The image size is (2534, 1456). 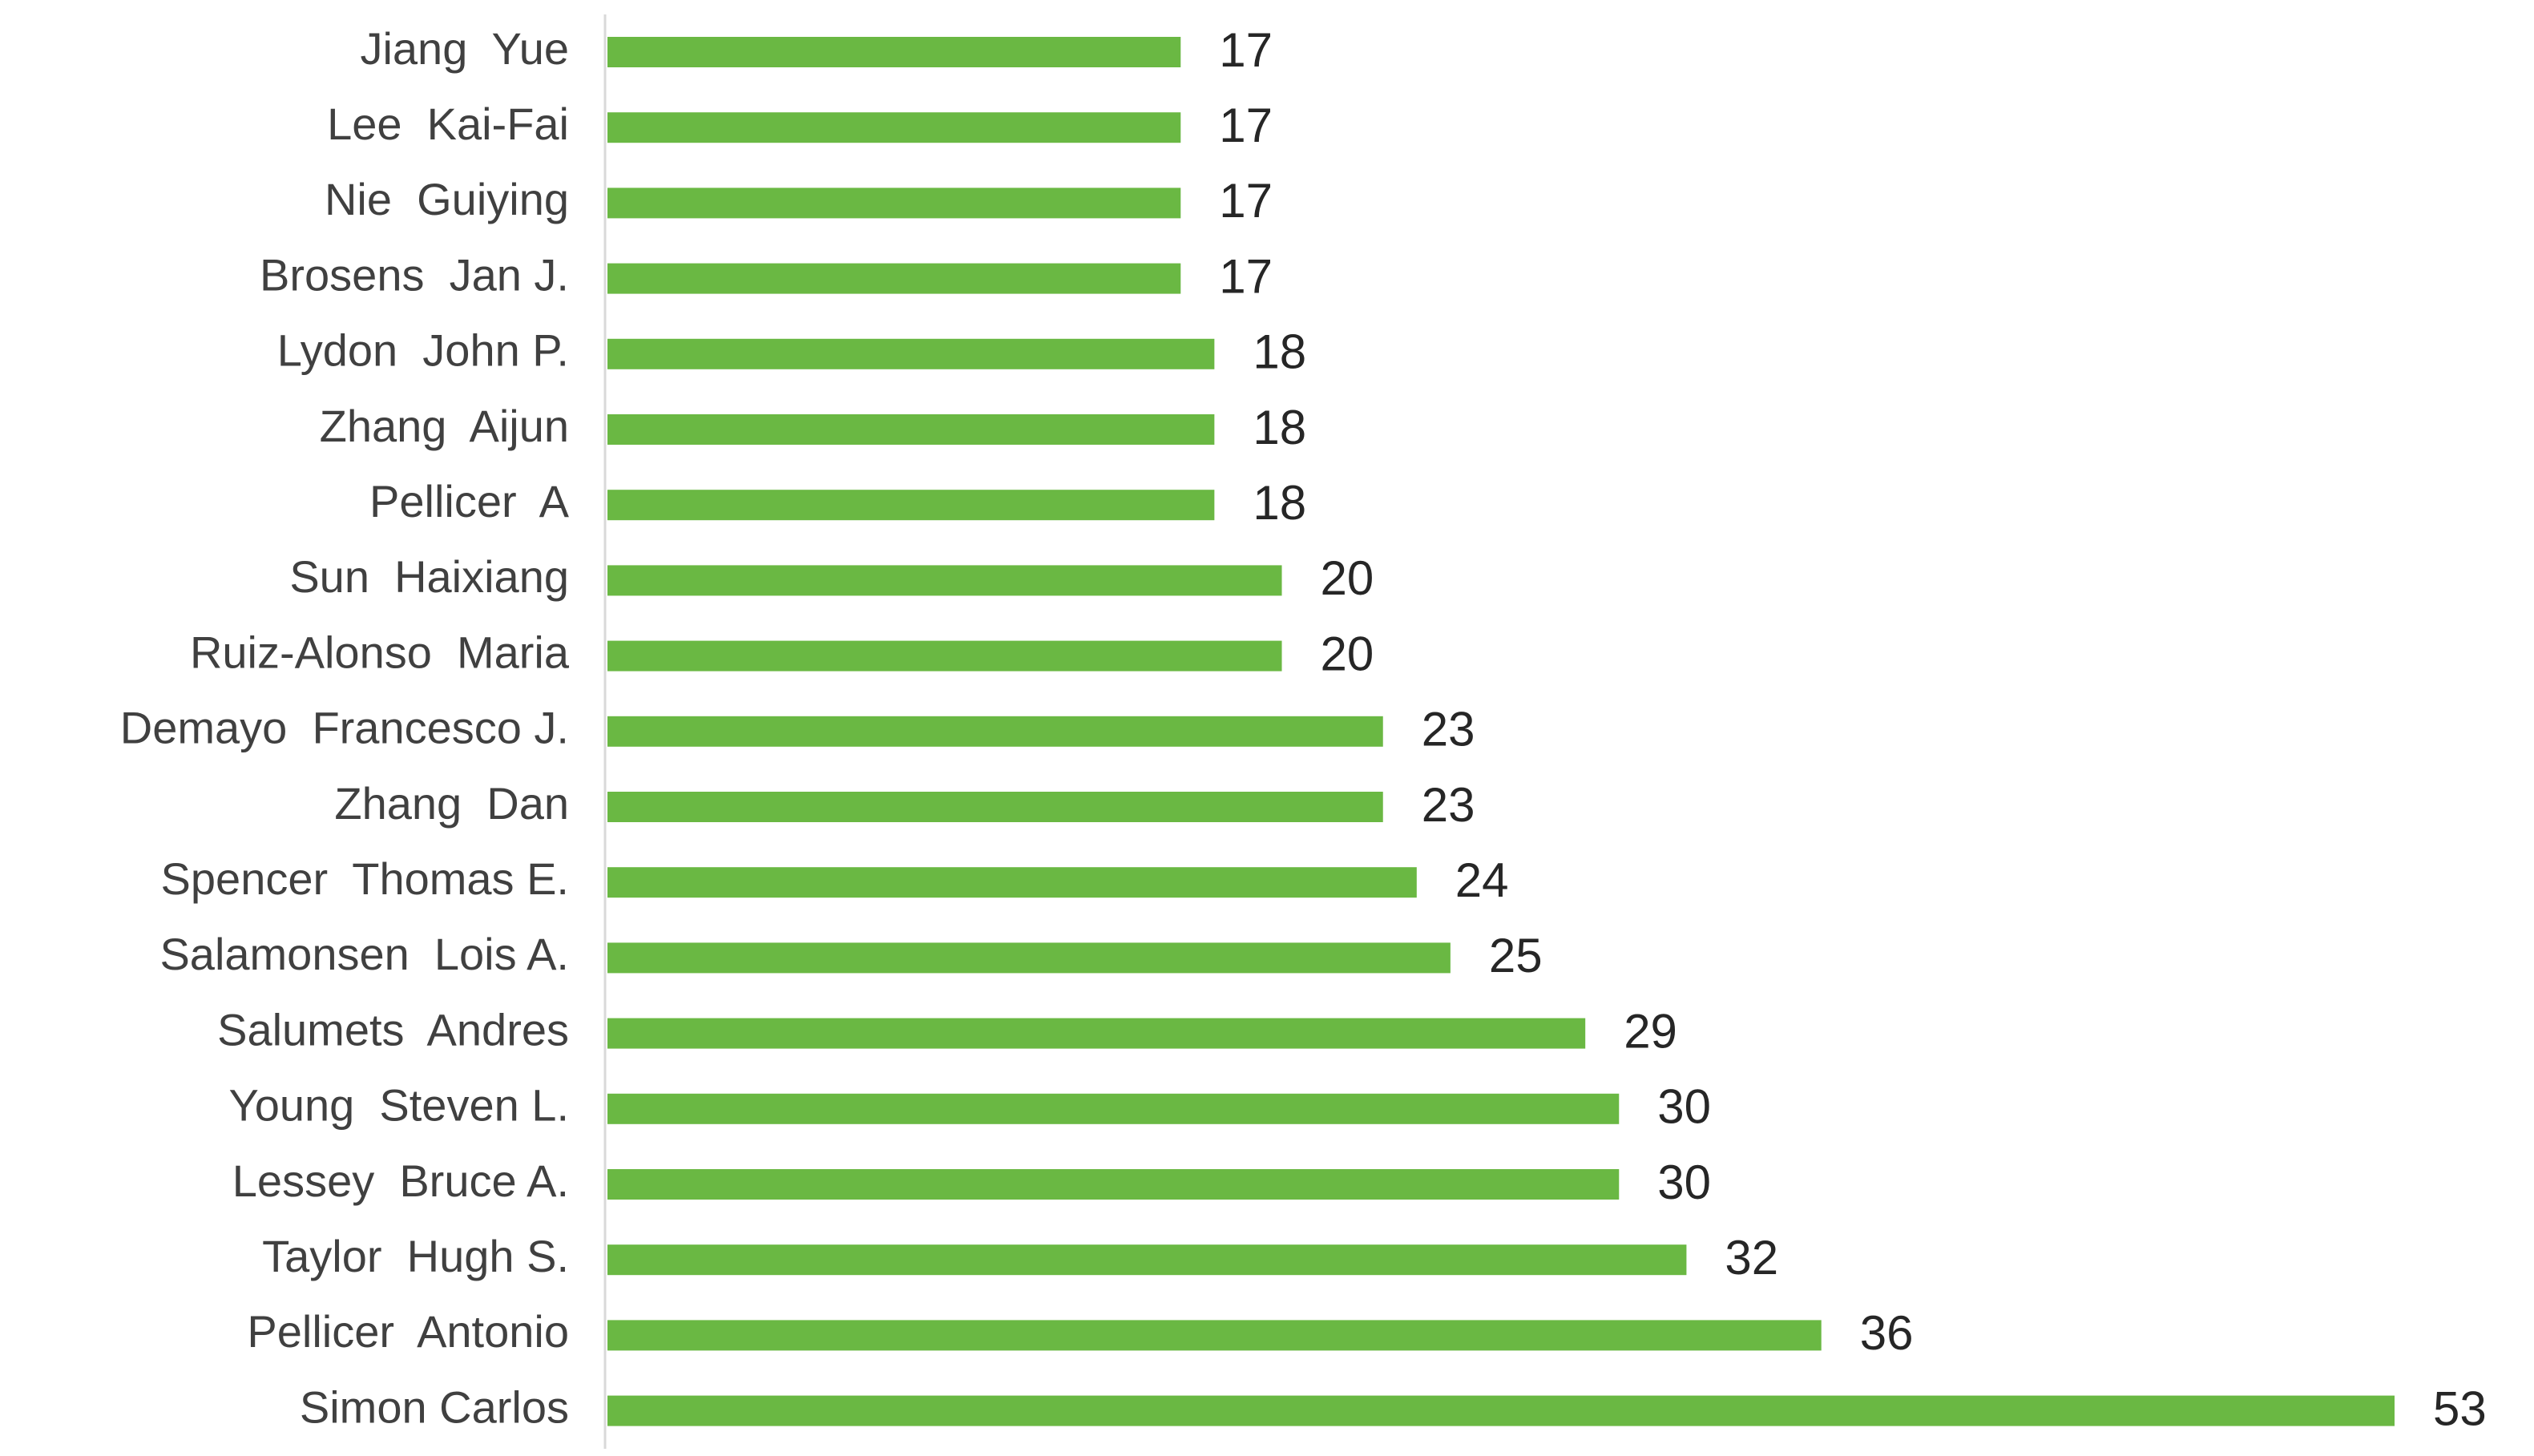 I want to click on value-label: 32, so click(x=1751, y=1258).